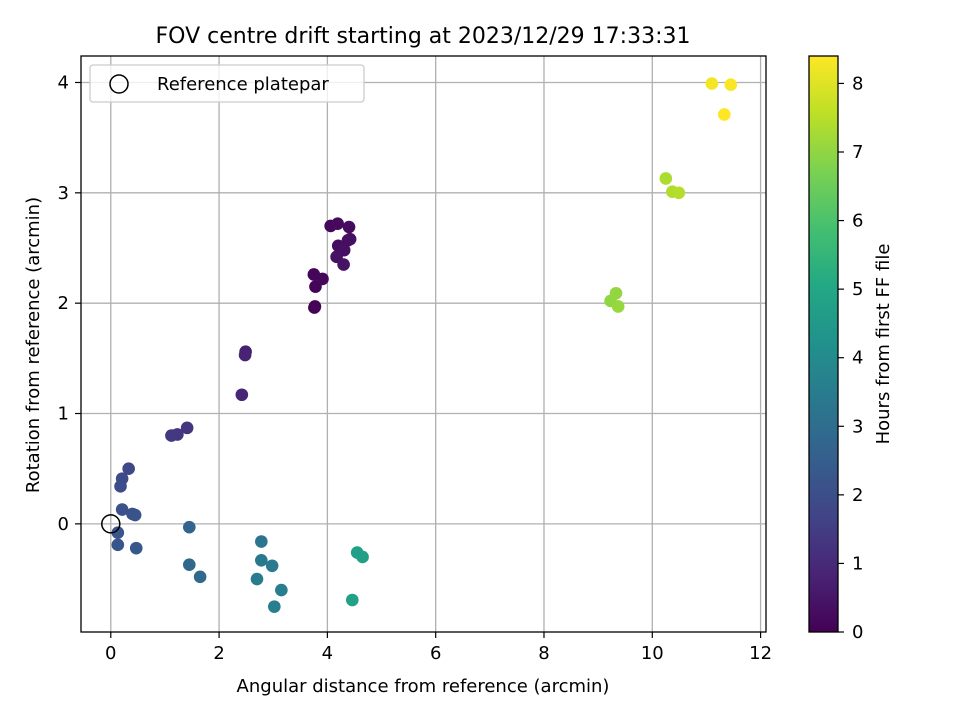  Describe the element at coordinates (823, 344) in the screenshot. I see `colorbar-gradient` at that location.